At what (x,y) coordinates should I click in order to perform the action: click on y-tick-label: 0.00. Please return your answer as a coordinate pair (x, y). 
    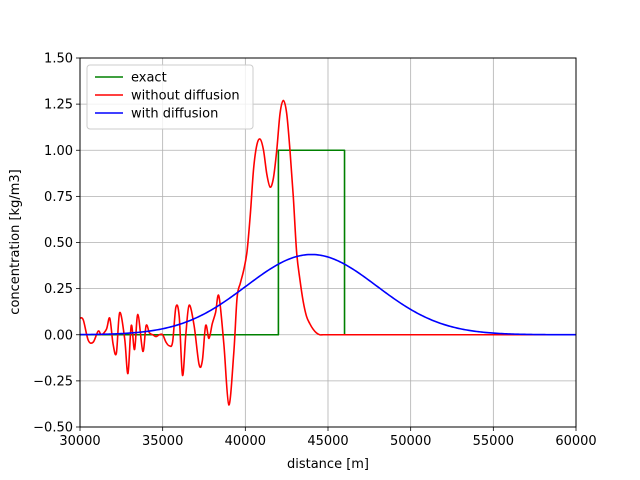
    Looking at the image, I should click on (58, 335).